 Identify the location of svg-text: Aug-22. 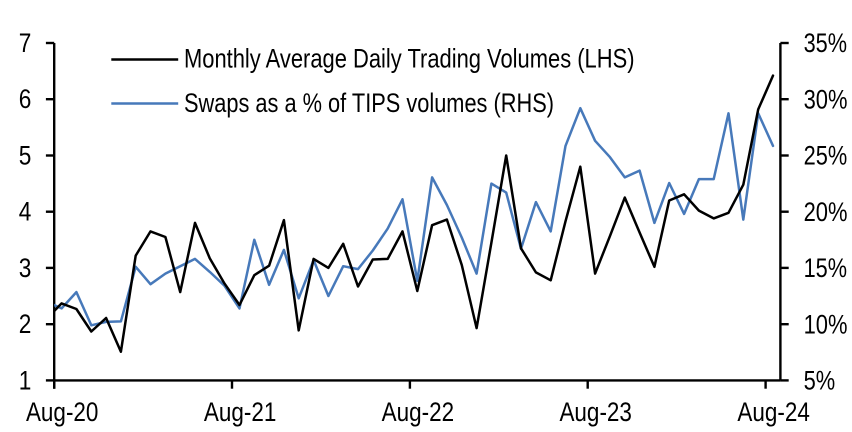
(418, 412).